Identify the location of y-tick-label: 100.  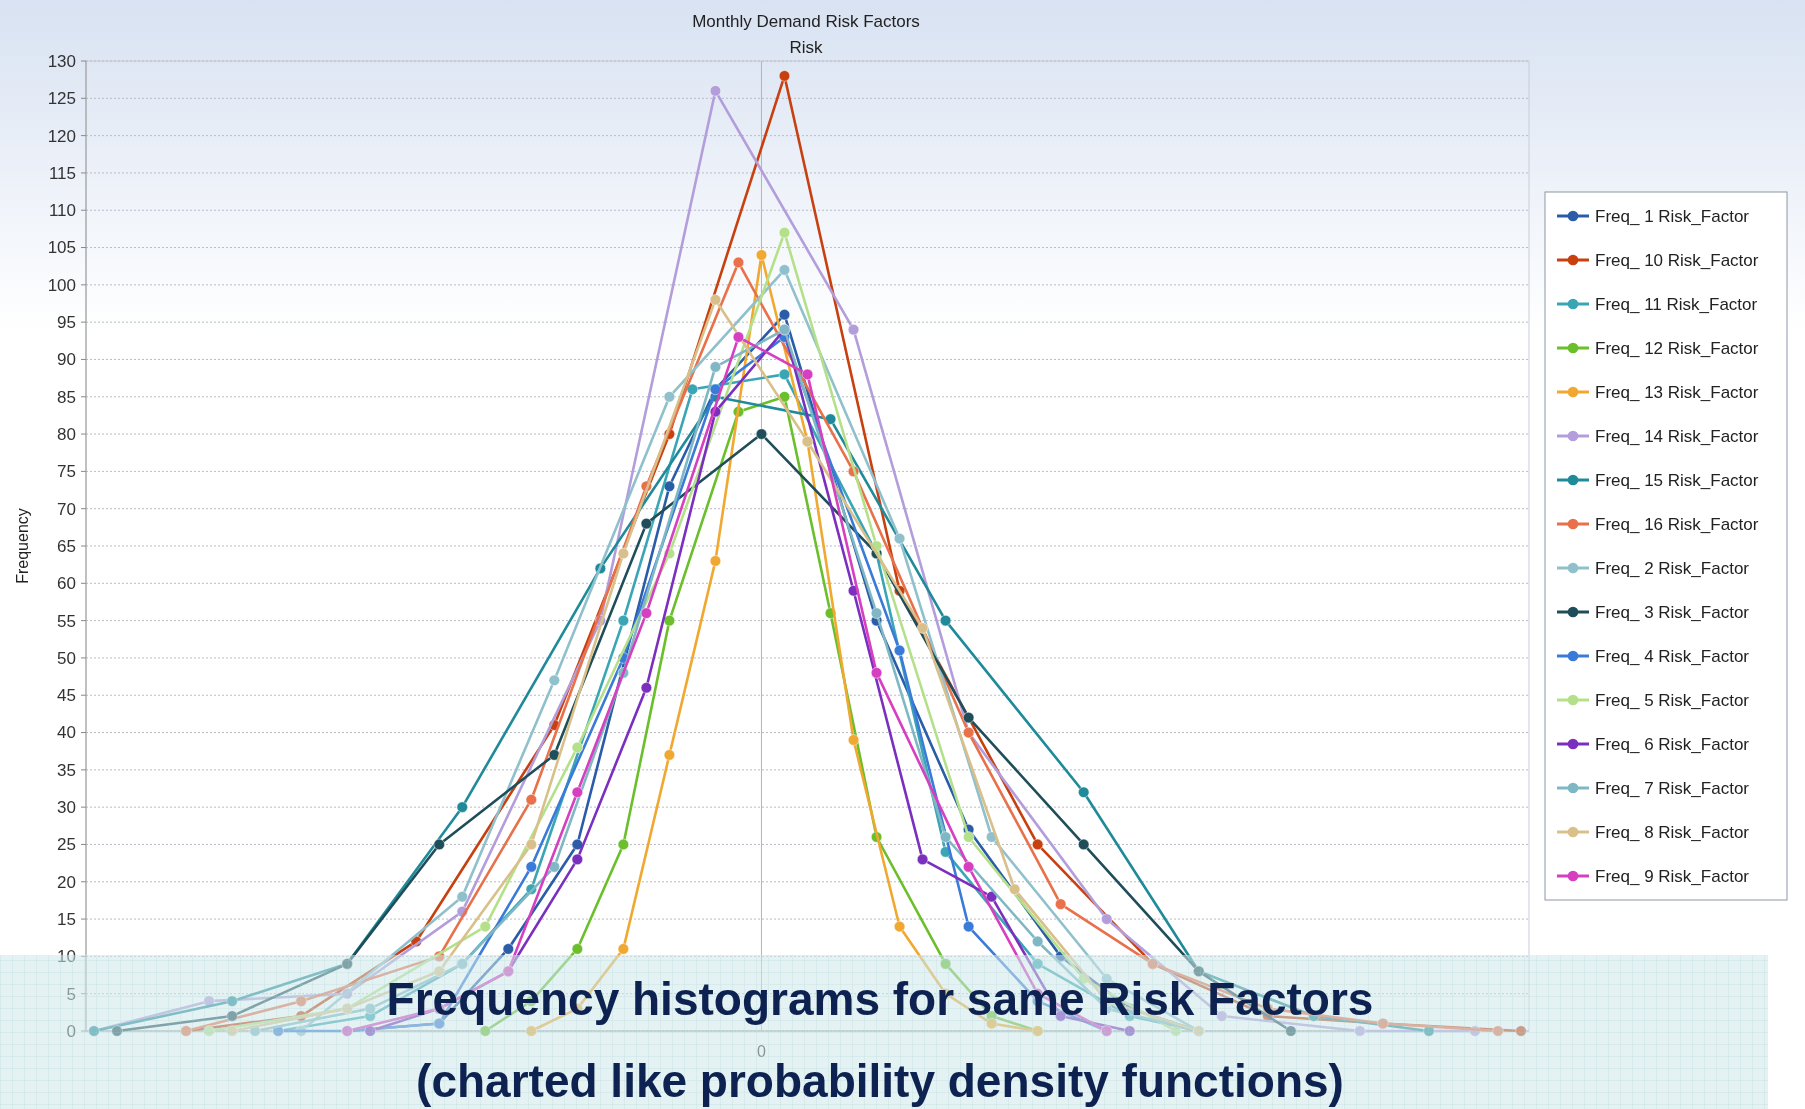
(61, 285).